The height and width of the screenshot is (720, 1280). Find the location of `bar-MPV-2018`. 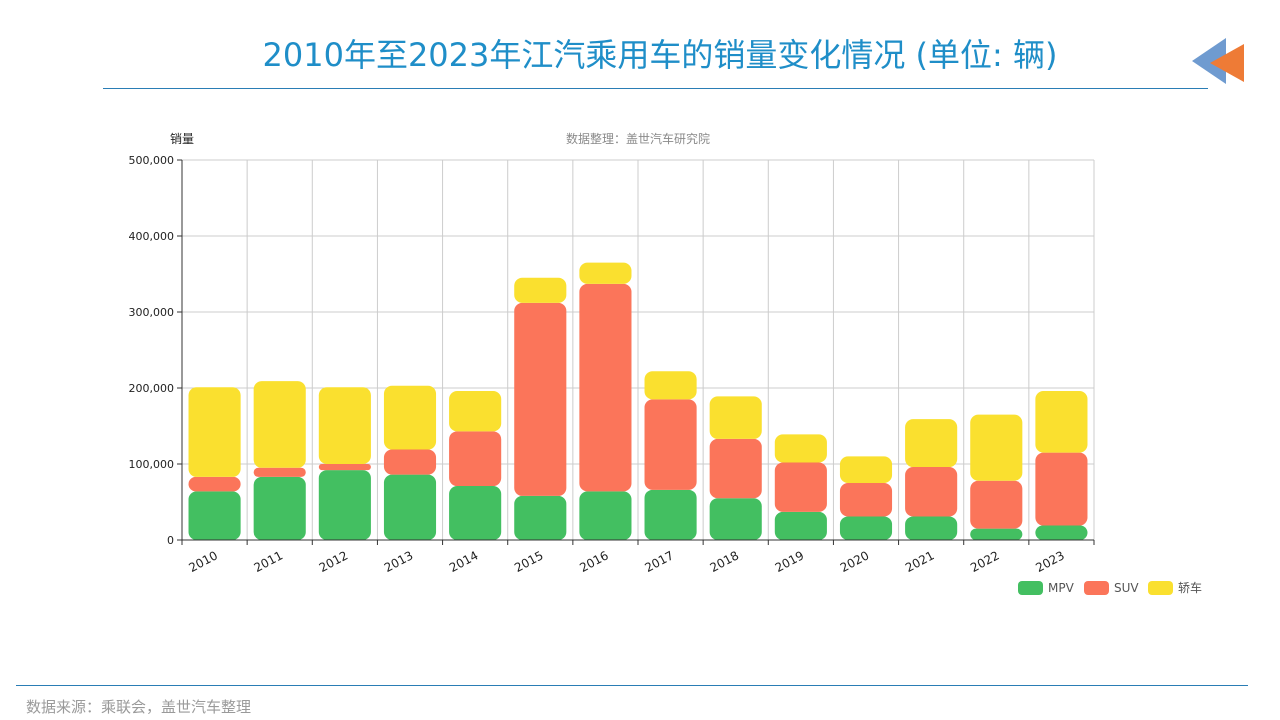

bar-MPV-2018 is located at coordinates (735, 519).